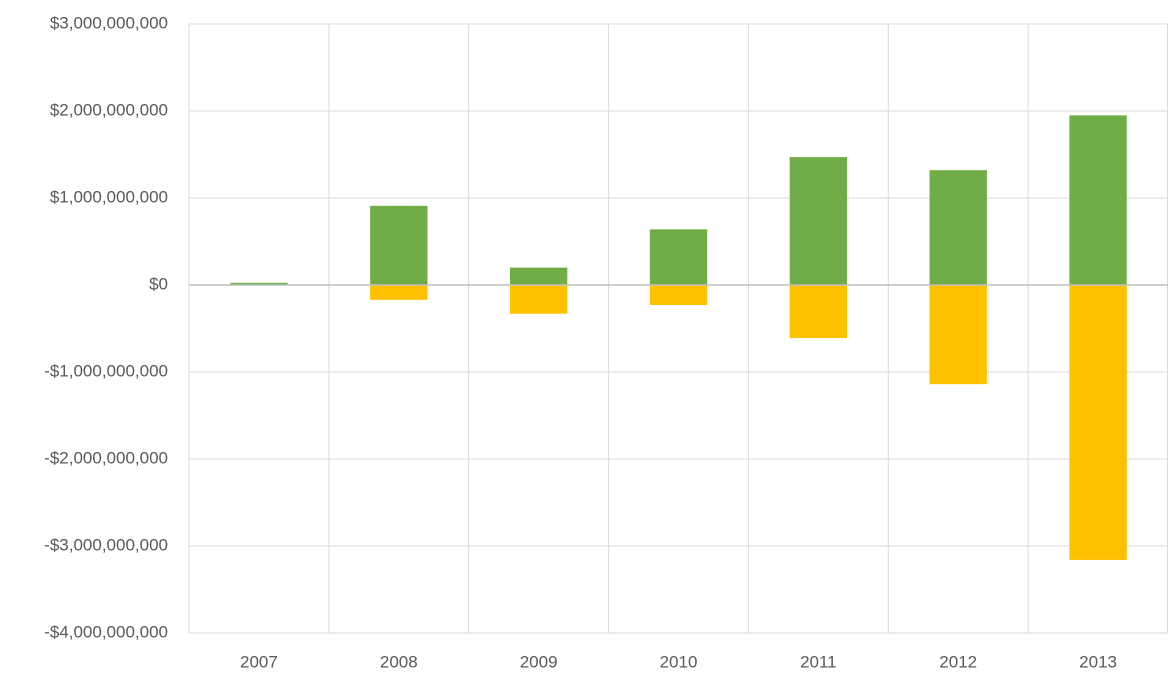 The image size is (1168, 675). I want to click on y-tick-label: -$3,000,000,000, so click(106, 544).